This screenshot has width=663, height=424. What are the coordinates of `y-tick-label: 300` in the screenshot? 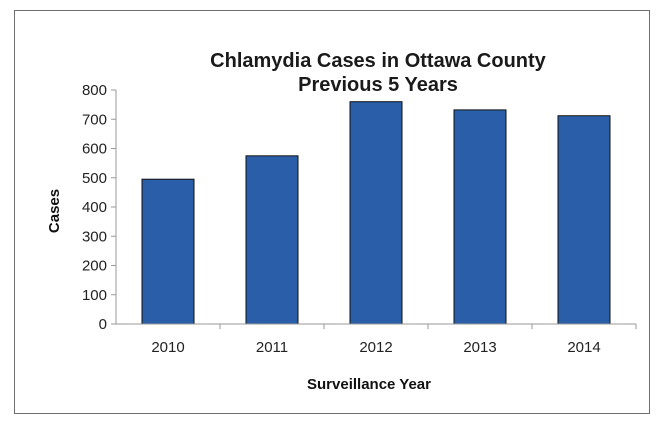 It's located at (94, 236).